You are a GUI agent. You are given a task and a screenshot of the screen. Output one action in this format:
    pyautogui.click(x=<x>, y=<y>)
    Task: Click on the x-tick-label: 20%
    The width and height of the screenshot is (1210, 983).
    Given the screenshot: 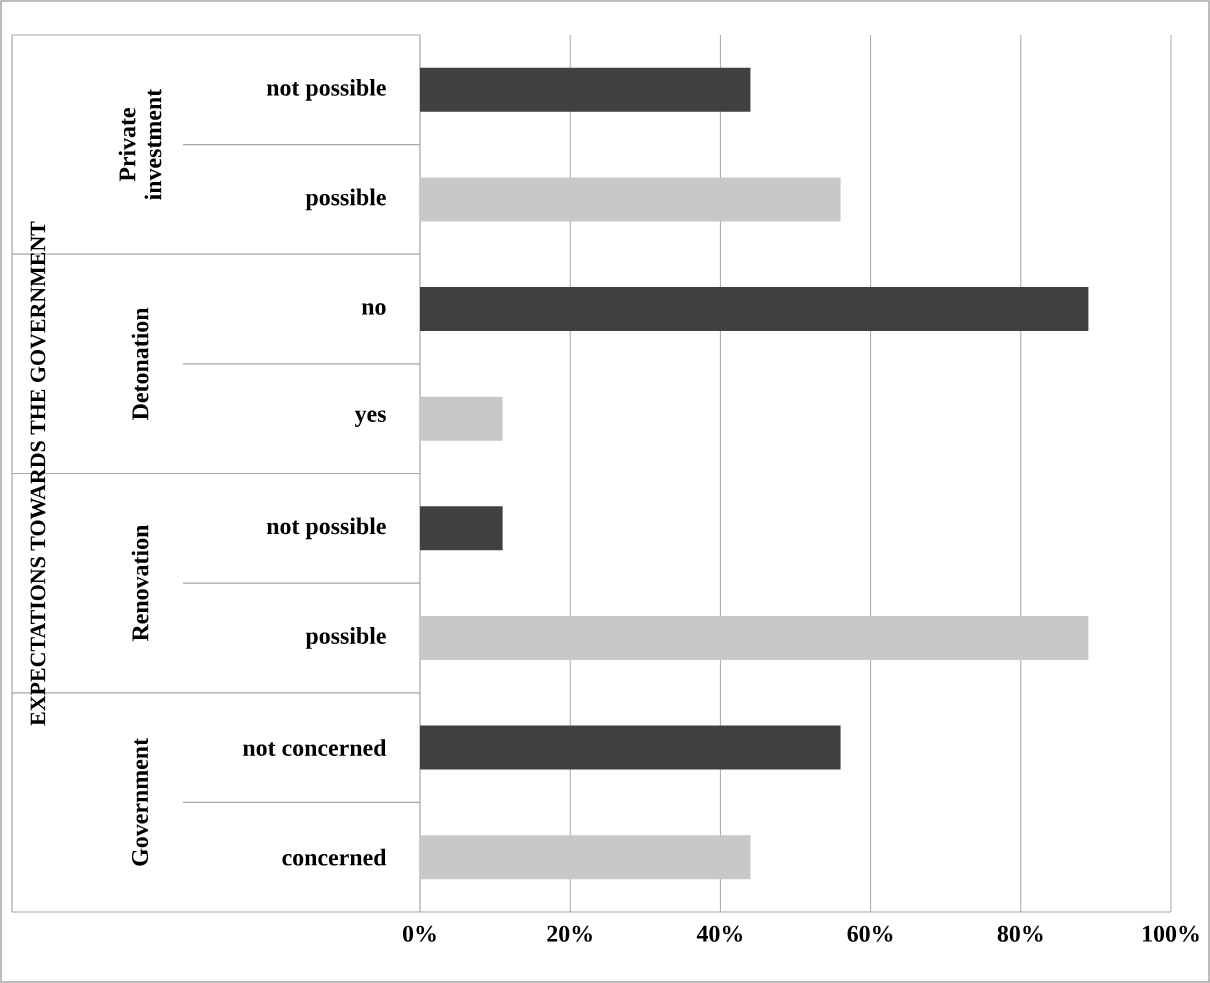 What is the action you would take?
    pyautogui.click(x=569, y=933)
    